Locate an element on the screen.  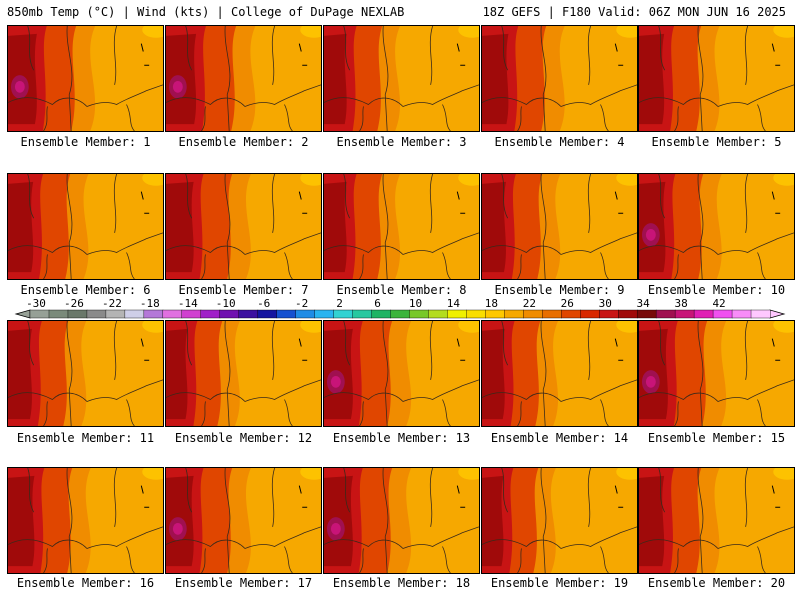
colorbar-tick-label: -22 is located at coordinates (112, 304).